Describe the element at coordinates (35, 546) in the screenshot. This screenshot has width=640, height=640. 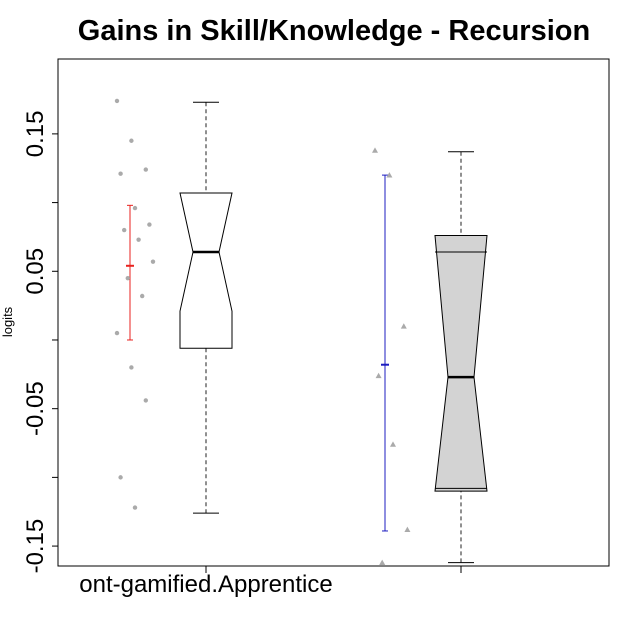
I see `y-tick-label: -0.15` at that location.